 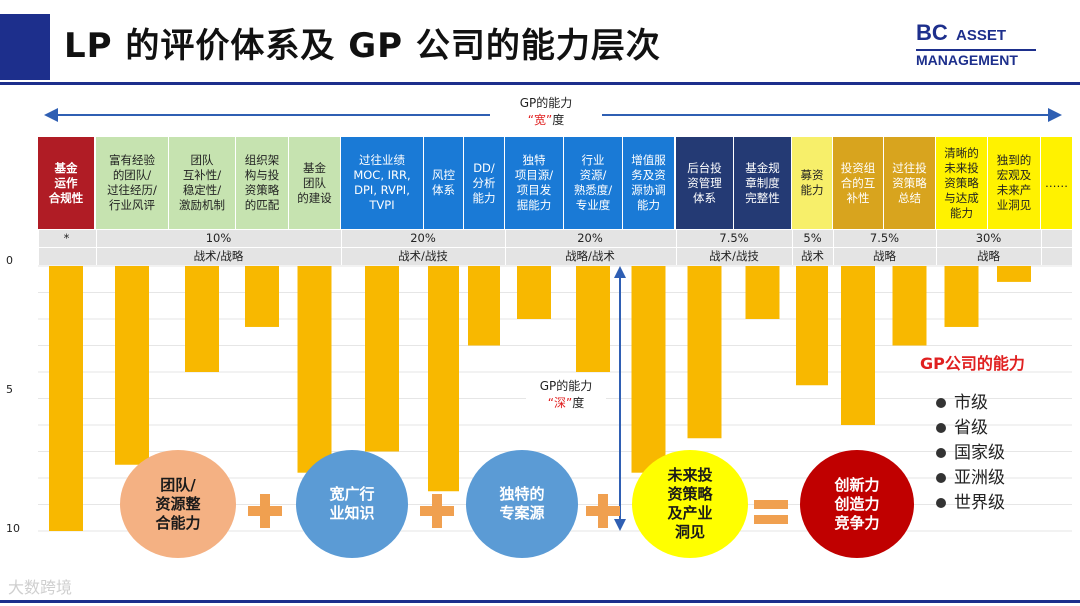 I want to click on legend-item: 亚洲级, so click(x=970, y=475).